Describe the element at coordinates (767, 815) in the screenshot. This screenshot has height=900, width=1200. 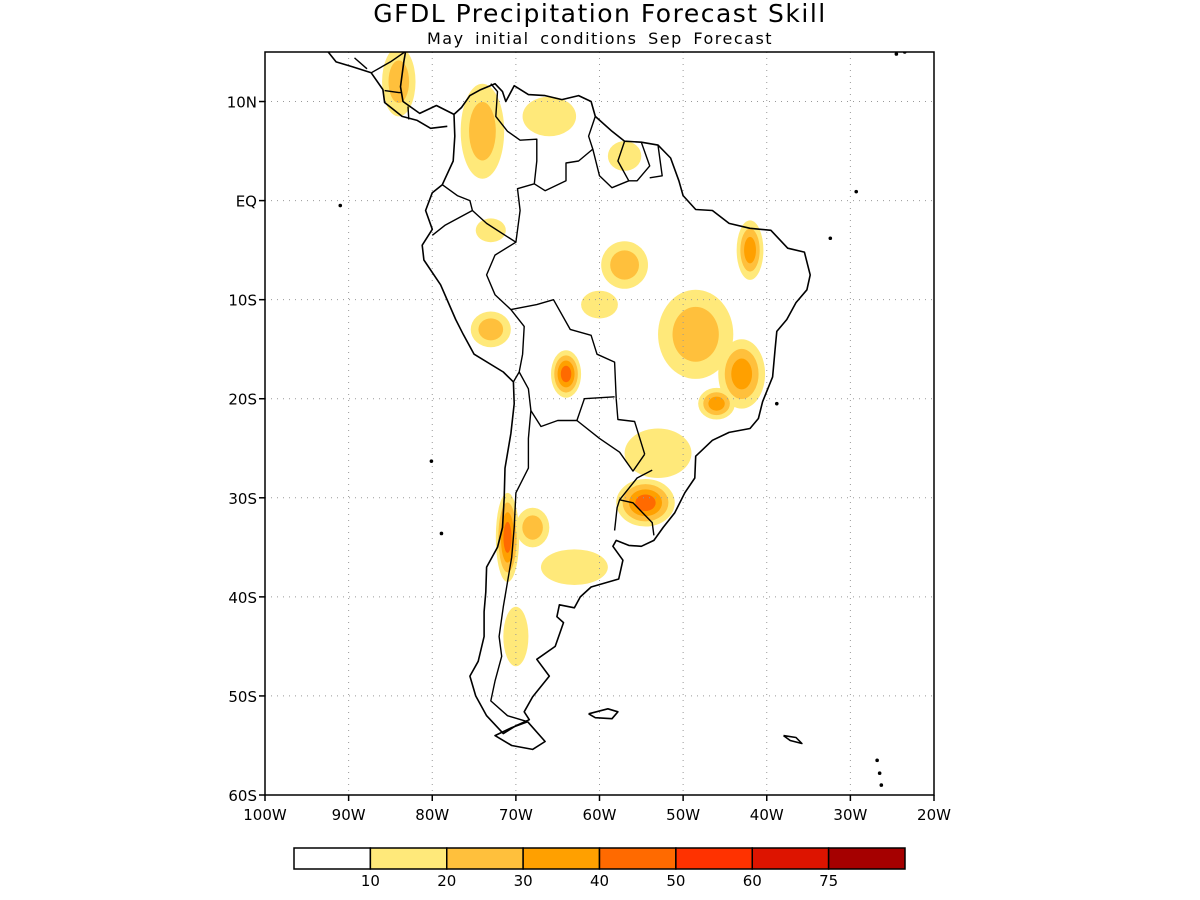
I see `x-tick-label-40W: 40W` at that location.